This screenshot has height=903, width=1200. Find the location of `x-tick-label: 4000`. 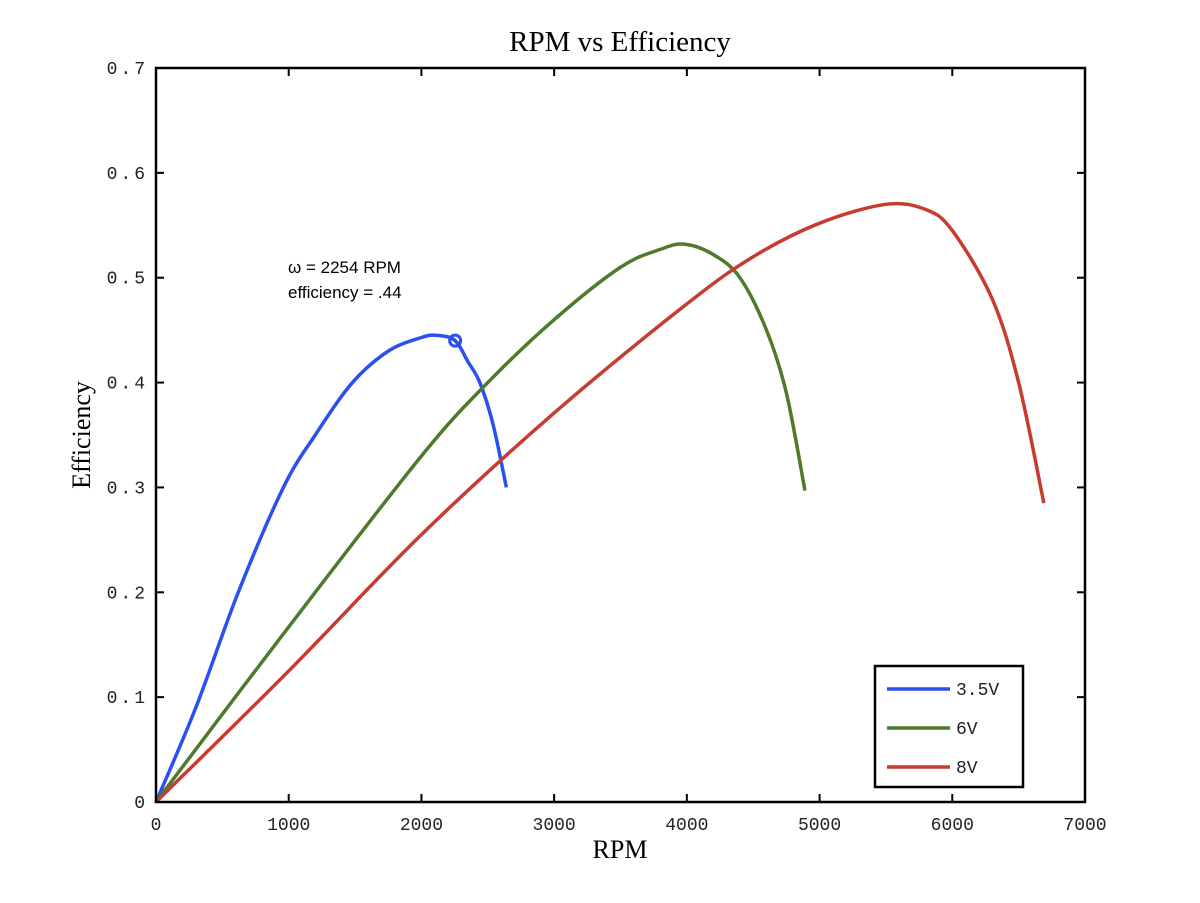

x-tick-label: 4000 is located at coordinates (686, 826).